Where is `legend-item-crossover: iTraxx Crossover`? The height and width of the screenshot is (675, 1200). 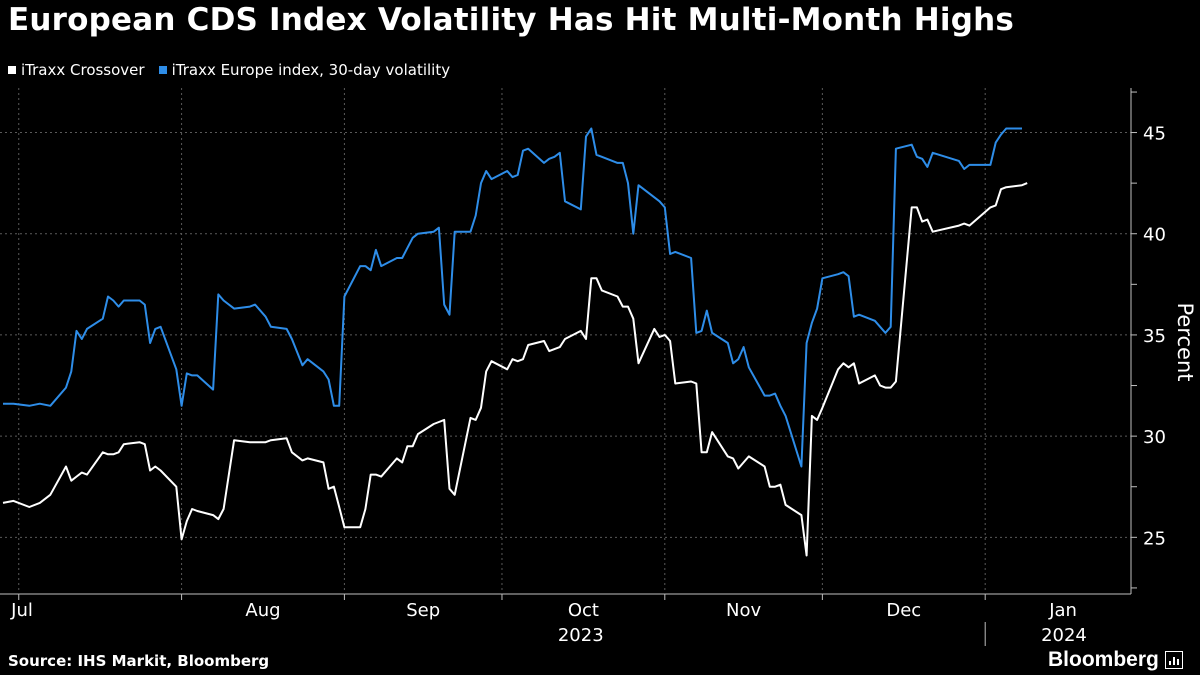
legend-item-crossover: iTraxx Crossover is located at coordinates (76, 70).